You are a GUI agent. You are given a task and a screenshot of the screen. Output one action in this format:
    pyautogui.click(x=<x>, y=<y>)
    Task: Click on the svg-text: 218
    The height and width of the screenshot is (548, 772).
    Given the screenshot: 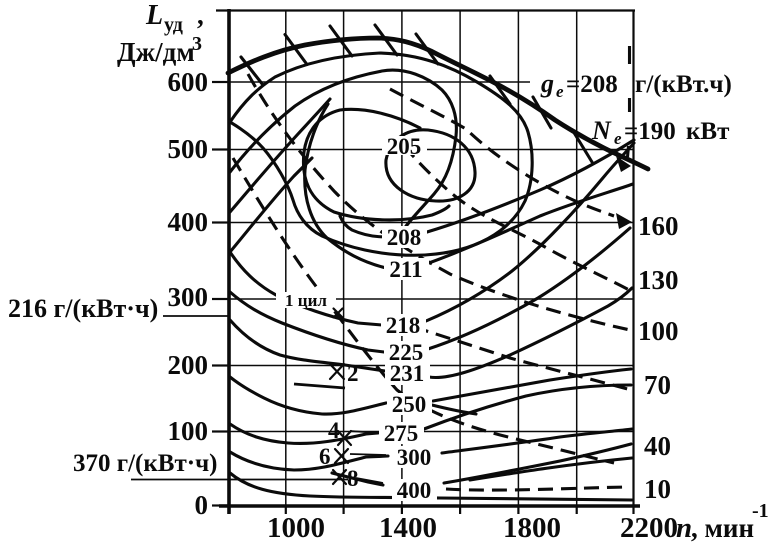 What is the action you would take?
    pyautogui.click(x=403, y=325)
    